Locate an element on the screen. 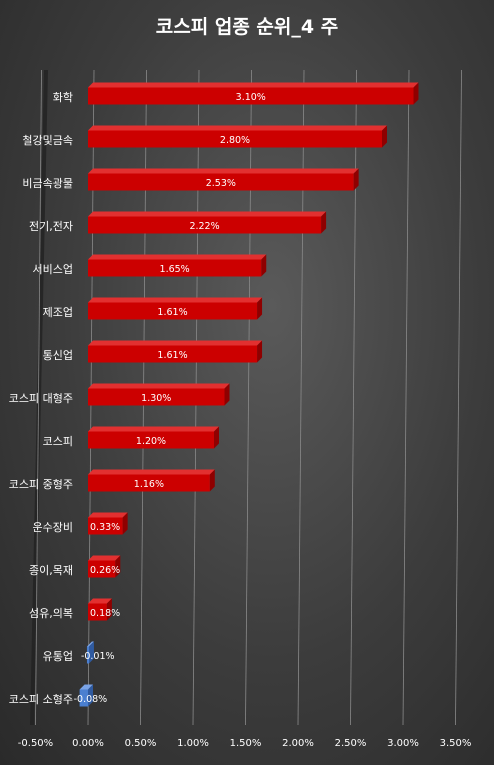 The image size is (494, 765). data-label: 3.10% is located at coordinates (251, 97).